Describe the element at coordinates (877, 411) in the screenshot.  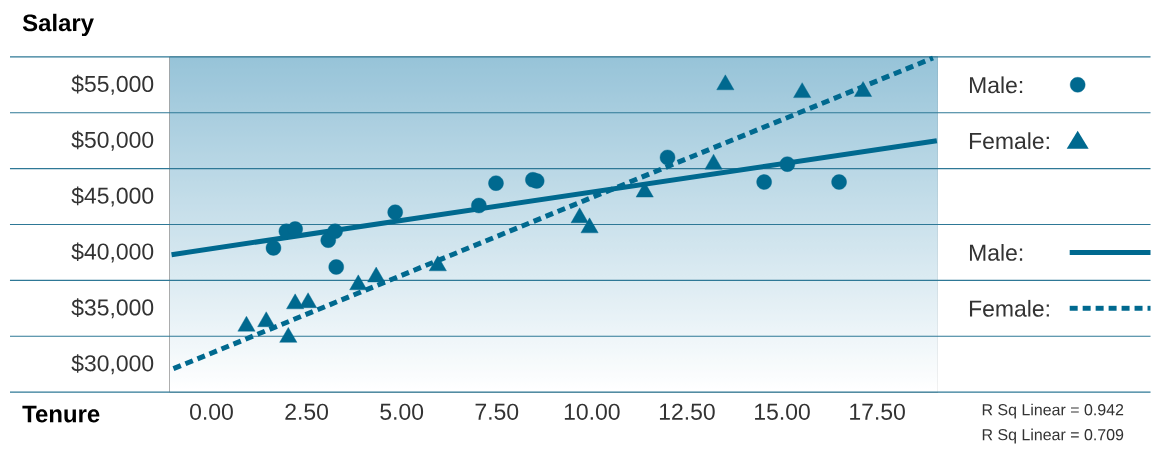
I see `x-tick-label: 17.50` at that location.